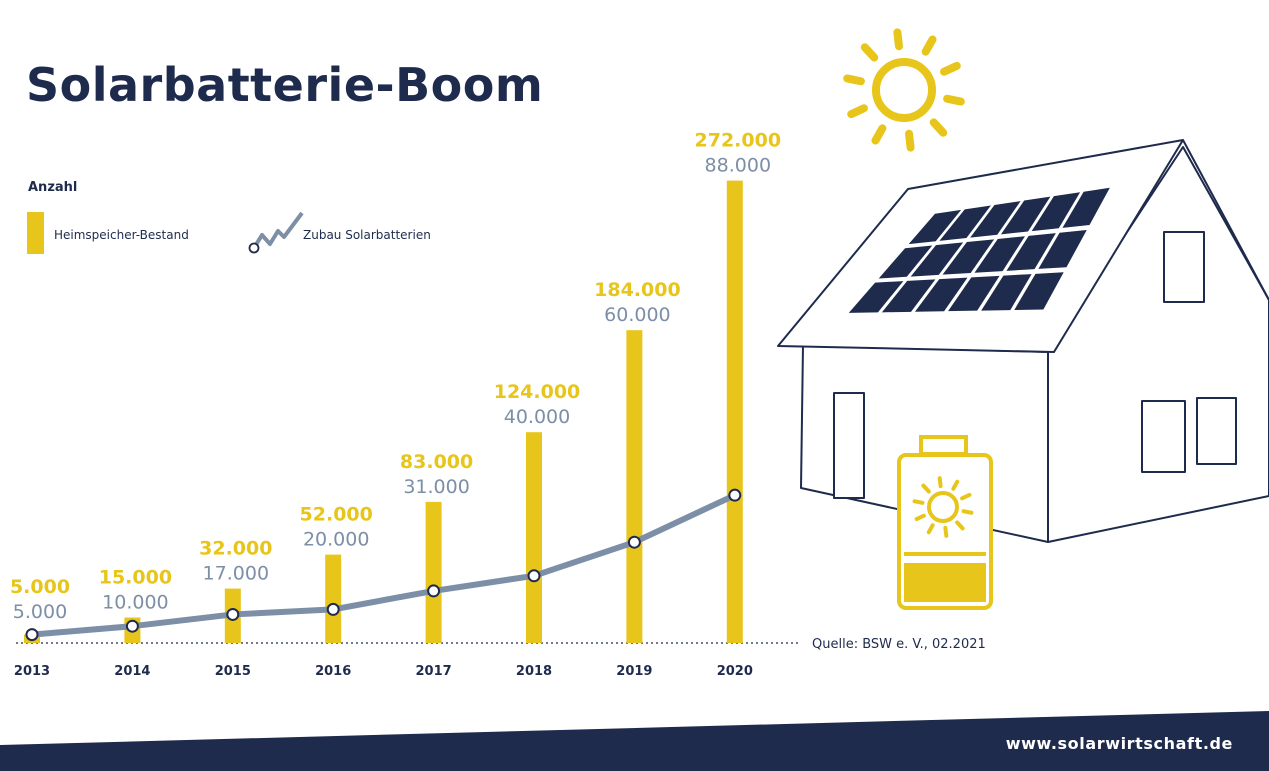 The height and width of the screenshot is (771, 1269). Describe the element at coordinates (534, 576) in the screenshot. I see `line-point-2018` at that location.